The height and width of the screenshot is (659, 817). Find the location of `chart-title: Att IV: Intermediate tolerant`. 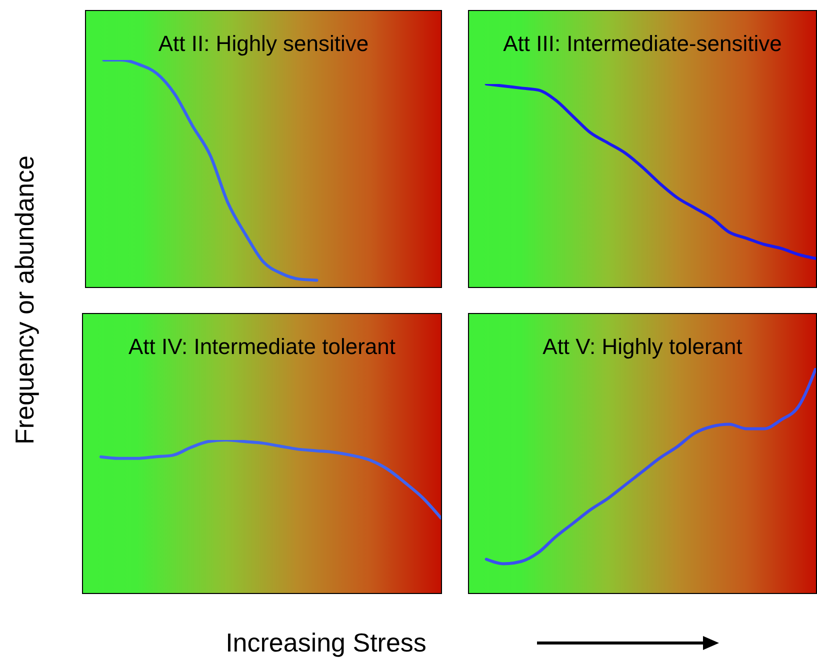

chart-title: Att IV: Intermediate tolerant is located at coordinates (262, 347).